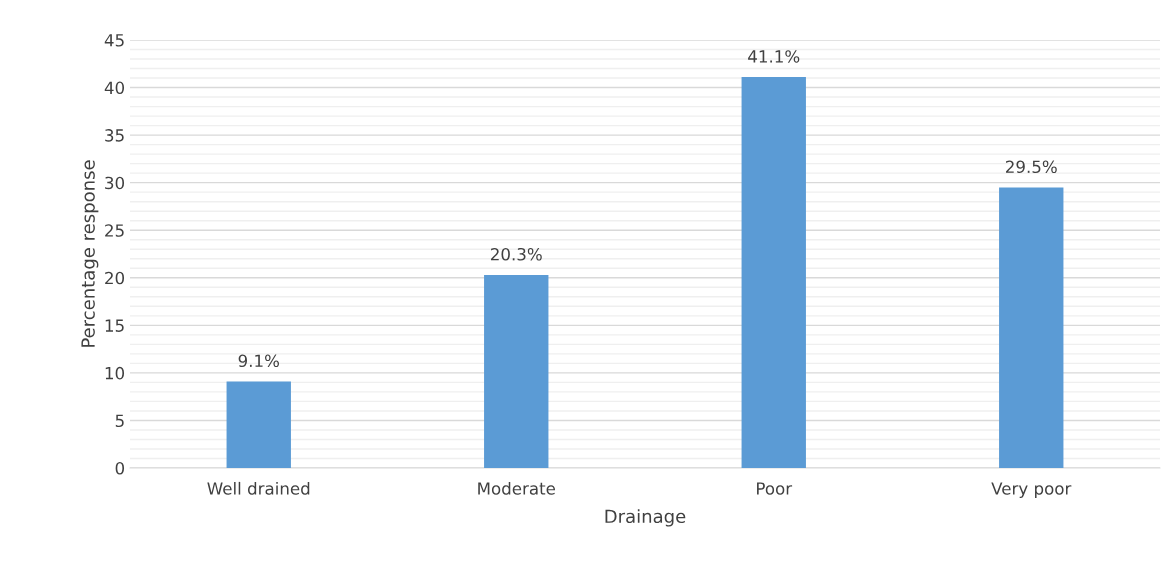 This screenshot has width=1172, height=582. I want to click on y-tick-label: 25, so click(114, 230).